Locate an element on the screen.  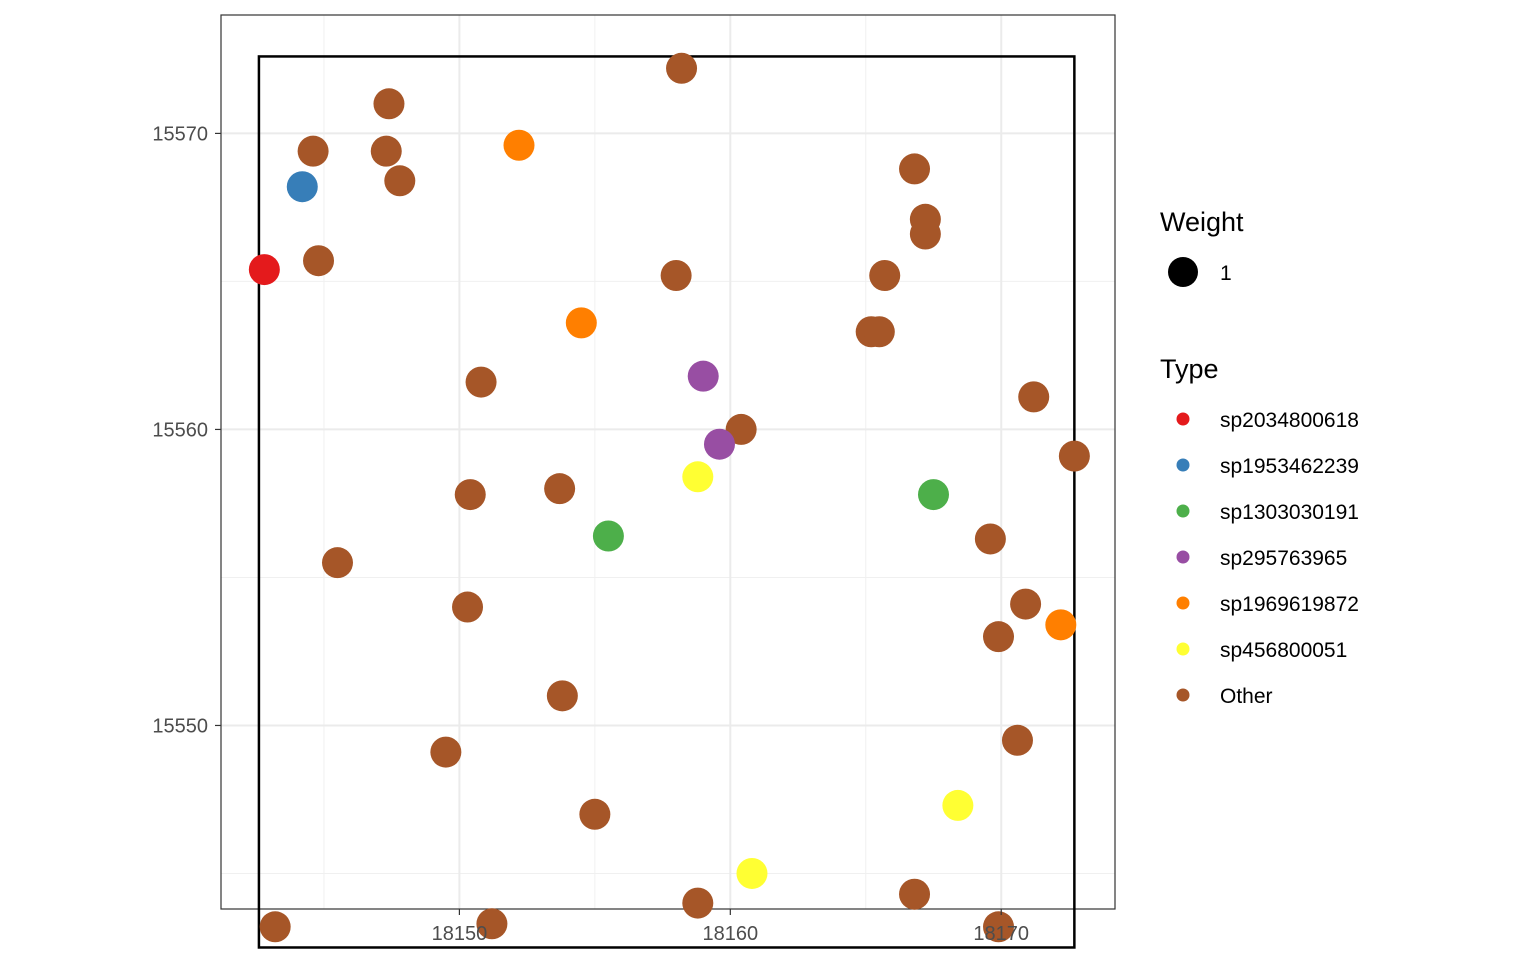
x-tick-label: 18170 is located at coordinates (1001, 934).